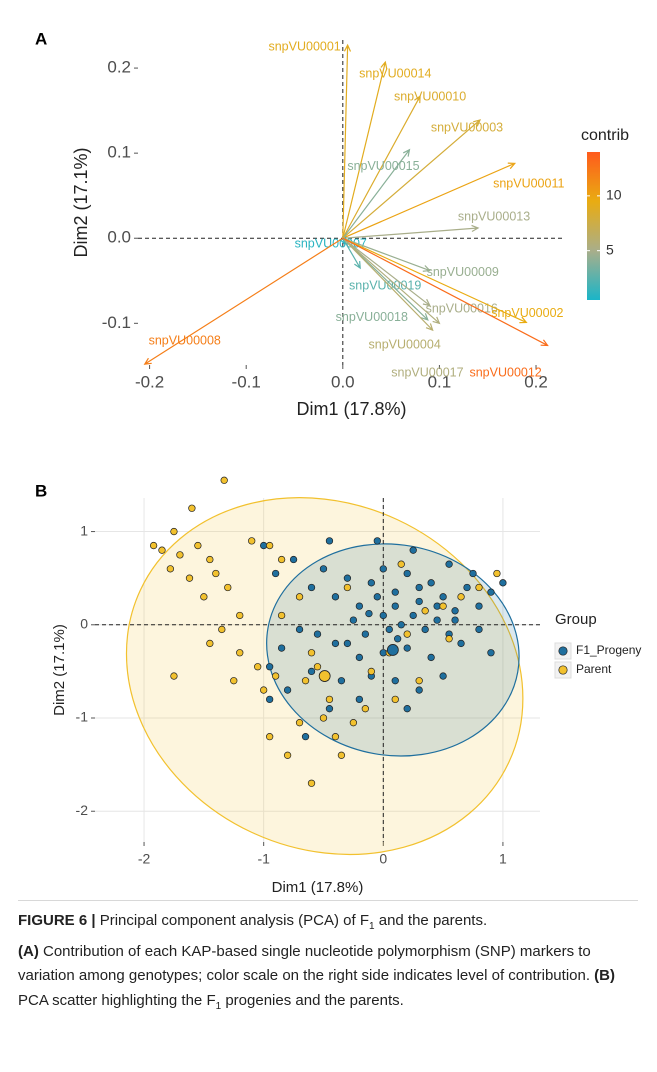  I want to click on x-tick-label: 1, so click(503, 859).